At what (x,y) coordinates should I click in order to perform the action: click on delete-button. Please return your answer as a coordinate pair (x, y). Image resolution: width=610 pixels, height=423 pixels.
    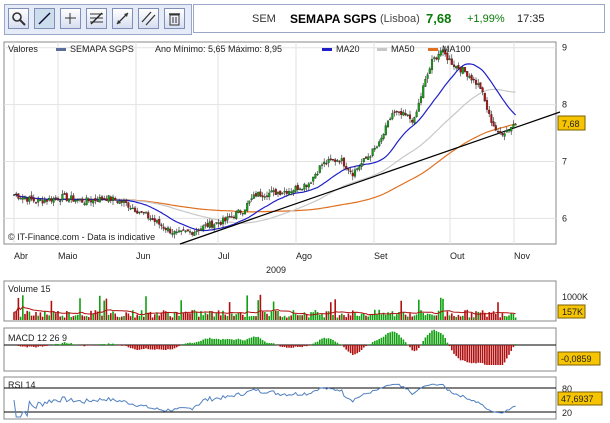
    Looking at the image, I should click on (174, 18).